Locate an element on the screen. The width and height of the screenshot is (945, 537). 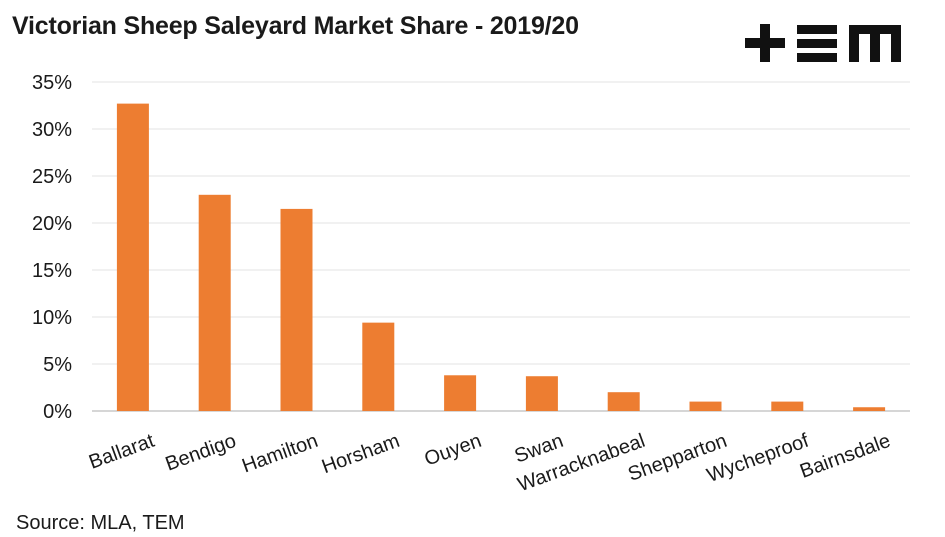
bar-swan is located at coordinates (541, 393).